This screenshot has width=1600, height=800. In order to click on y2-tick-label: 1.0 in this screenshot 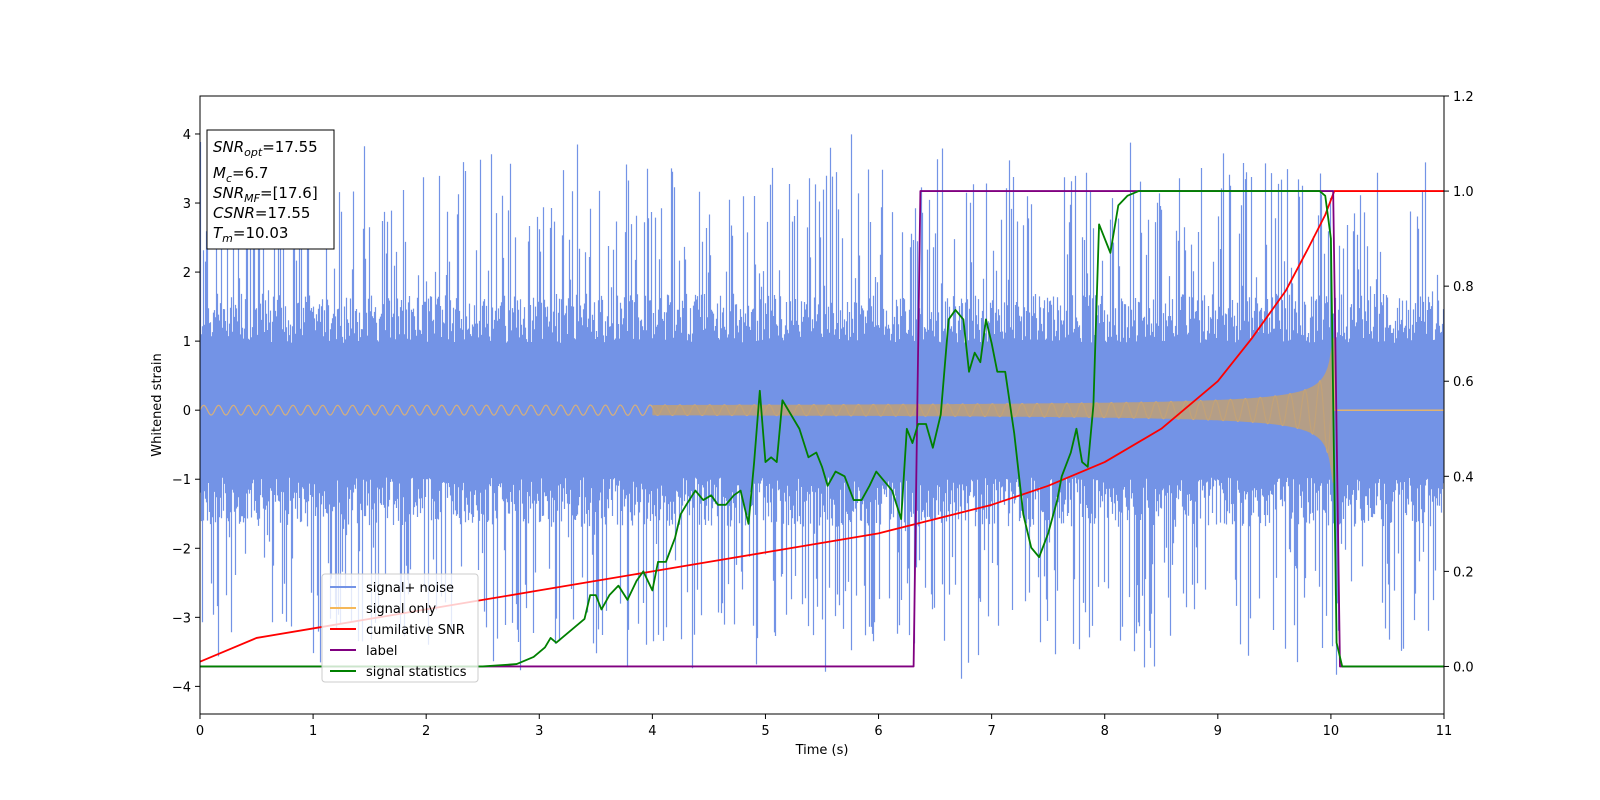, I will do `click(1463, 192)`.